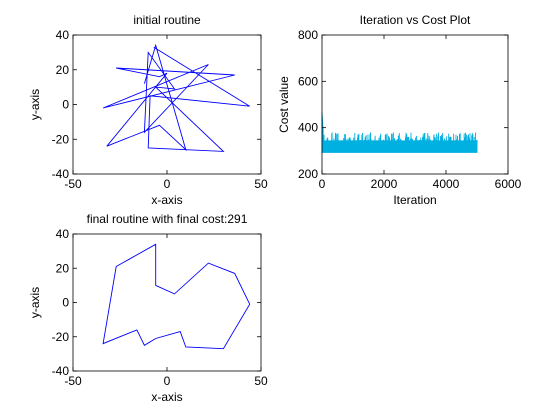  I want to click on y-tick-label: 600, so click(308, 81).